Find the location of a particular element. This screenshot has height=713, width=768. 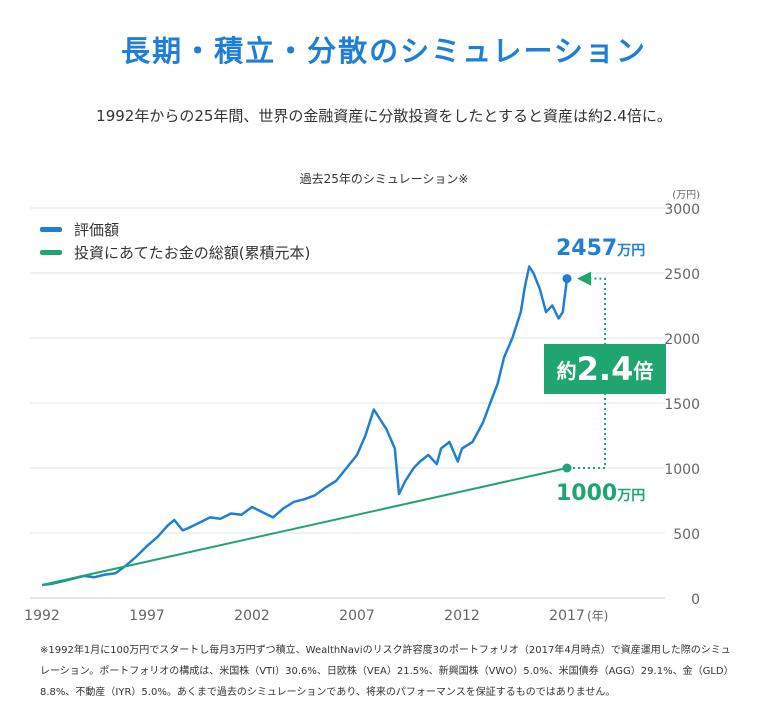

y-tick-label: 500 is located at coordinates (686, 535).